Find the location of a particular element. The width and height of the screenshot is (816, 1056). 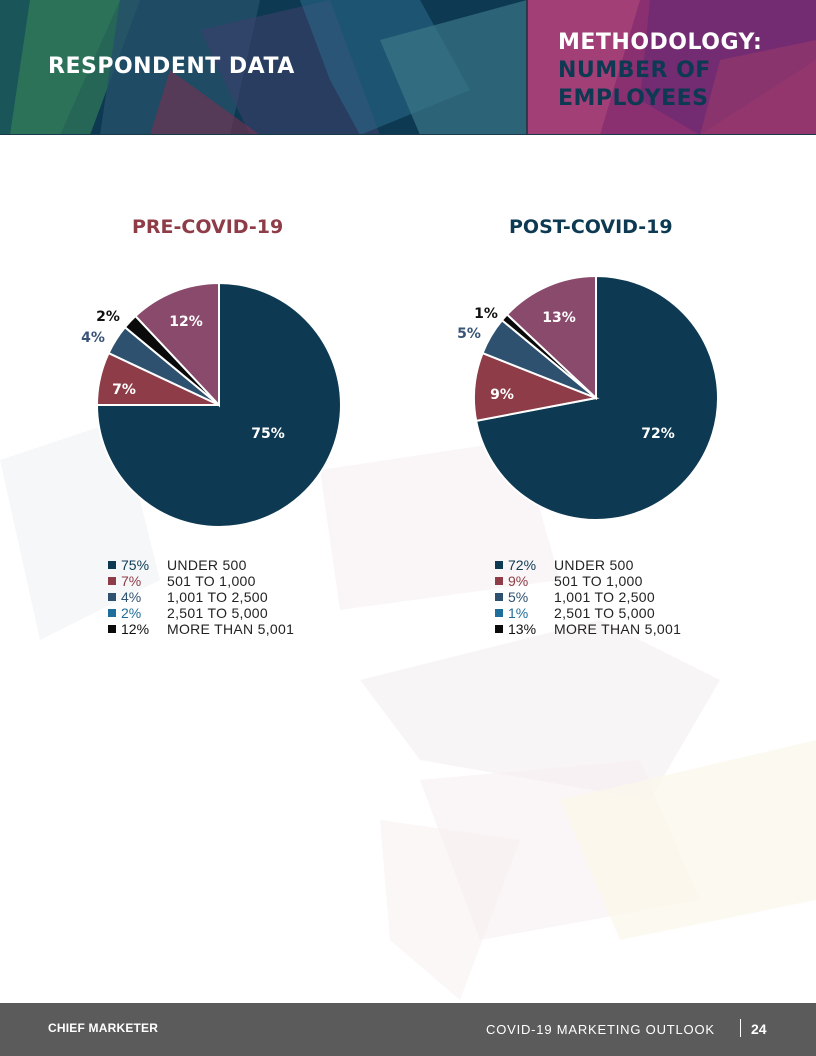

legend-item-2501-to-5000: 1% 2,501 TO 5,000 is located at coordinates (588, 613).